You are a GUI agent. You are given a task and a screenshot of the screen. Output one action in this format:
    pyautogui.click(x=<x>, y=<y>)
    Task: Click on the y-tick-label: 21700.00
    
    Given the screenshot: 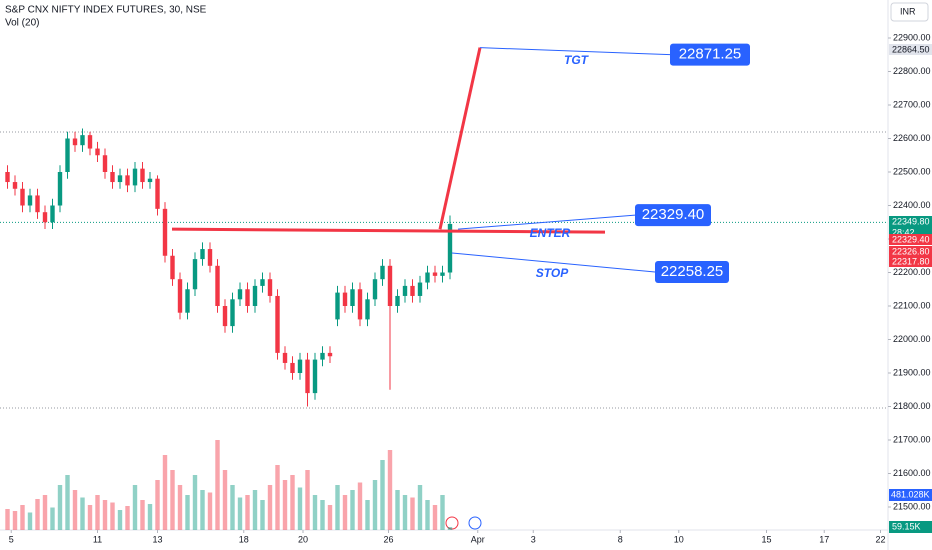 What is the action you would take?
    pyautogui.click(x=912, y=439)
    